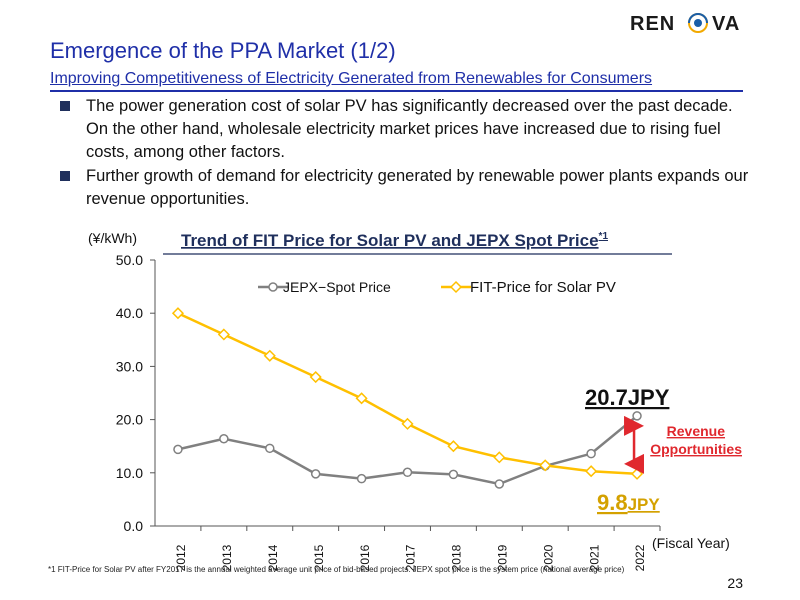  I want to click on chart-title-superscript: *1, so click(604, 236).